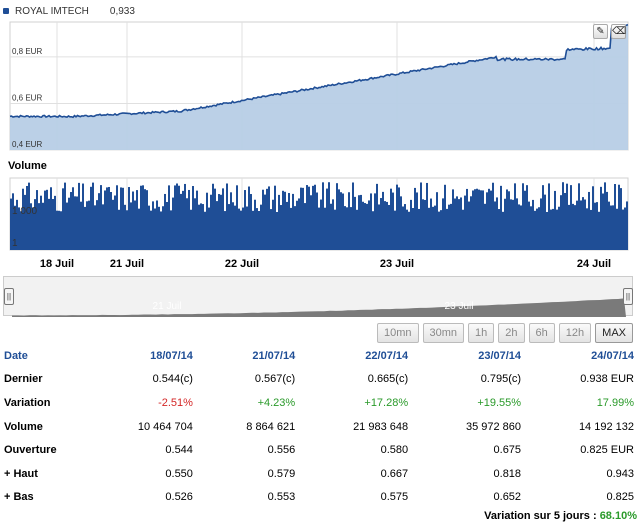 The width and height of the screenshot is (640, 528). Describe the element at coordinates (619, 31) in the screenshot. I see `eraser-icon: ⌫` at that location.